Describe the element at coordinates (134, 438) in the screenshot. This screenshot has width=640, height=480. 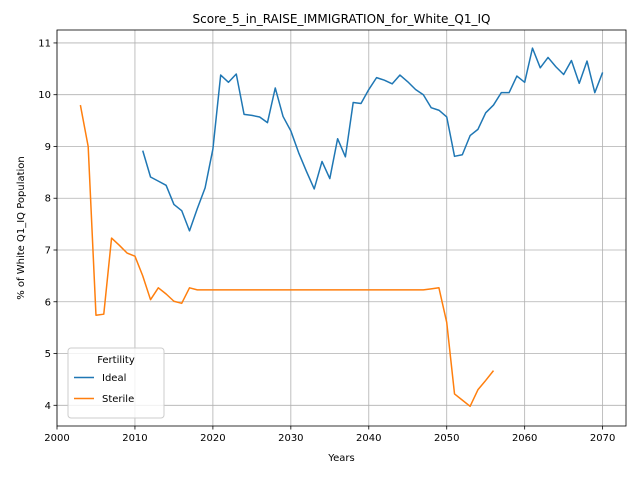
I see `x-tick-label: 2010` at that location.